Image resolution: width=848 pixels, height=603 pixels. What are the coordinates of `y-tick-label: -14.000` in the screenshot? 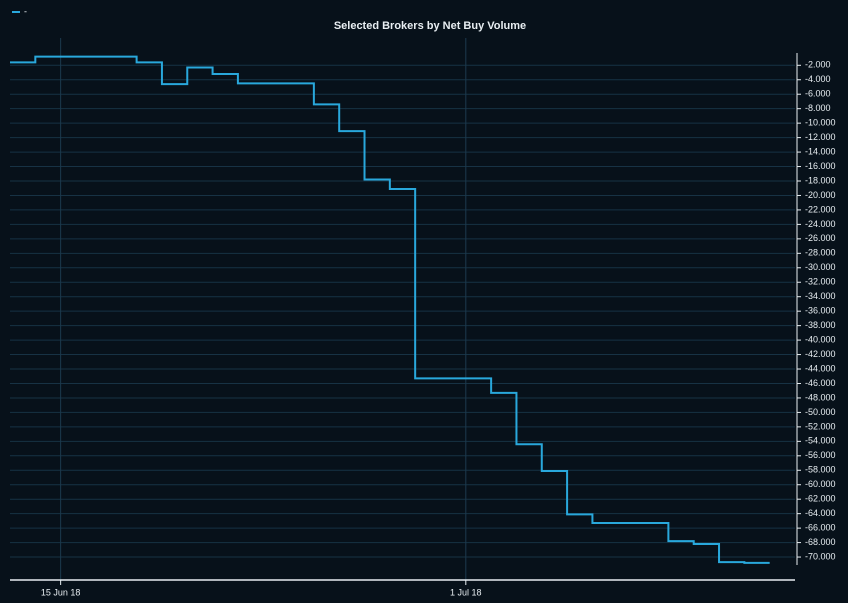 It's located at (820, 151).